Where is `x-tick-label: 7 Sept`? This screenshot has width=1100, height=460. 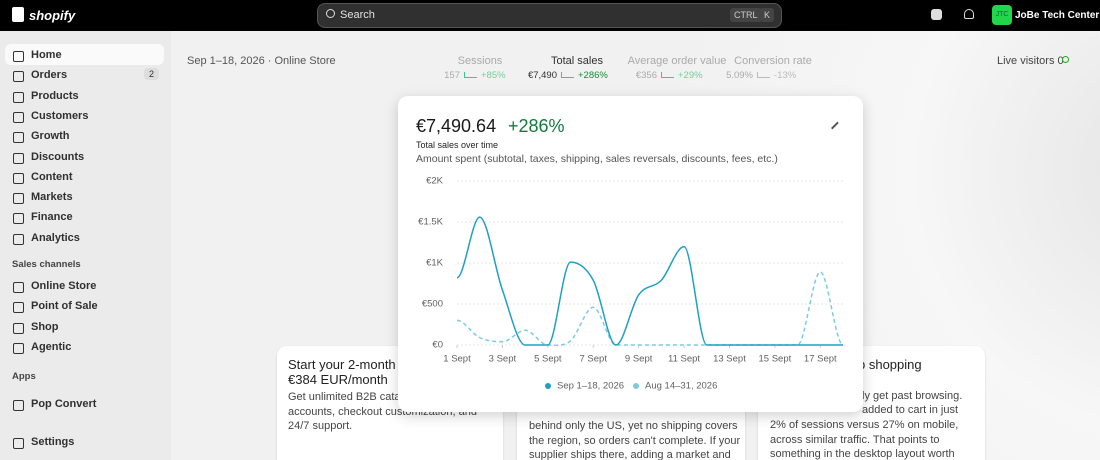
x-tick-label: 7 Sept is located at coordinates (594, 359).